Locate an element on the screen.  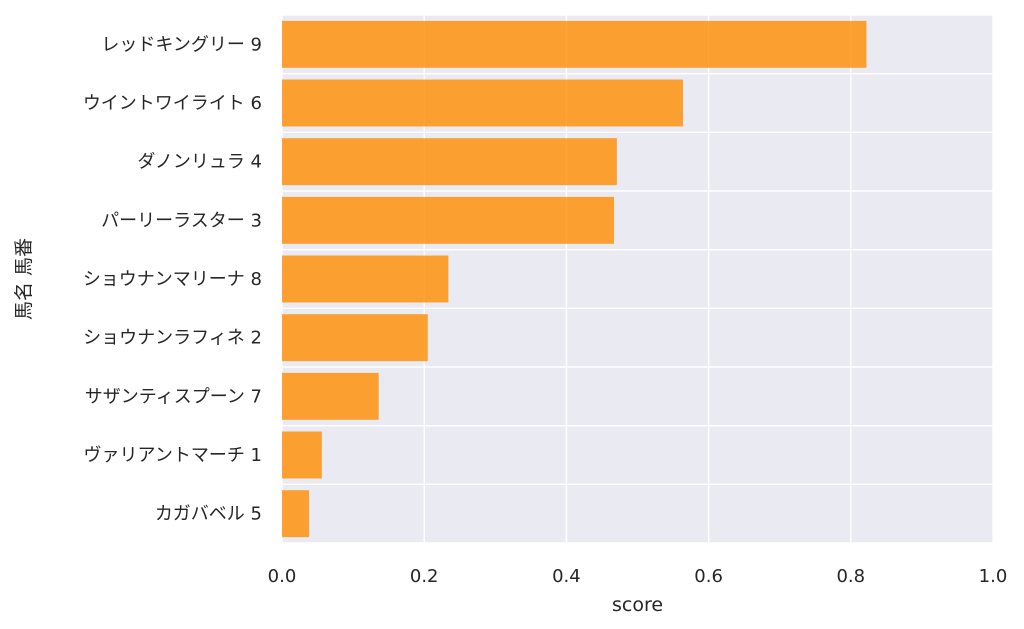
y-tick-label: ショウナンマリーナ 8 is located at coordinates (172, 279).